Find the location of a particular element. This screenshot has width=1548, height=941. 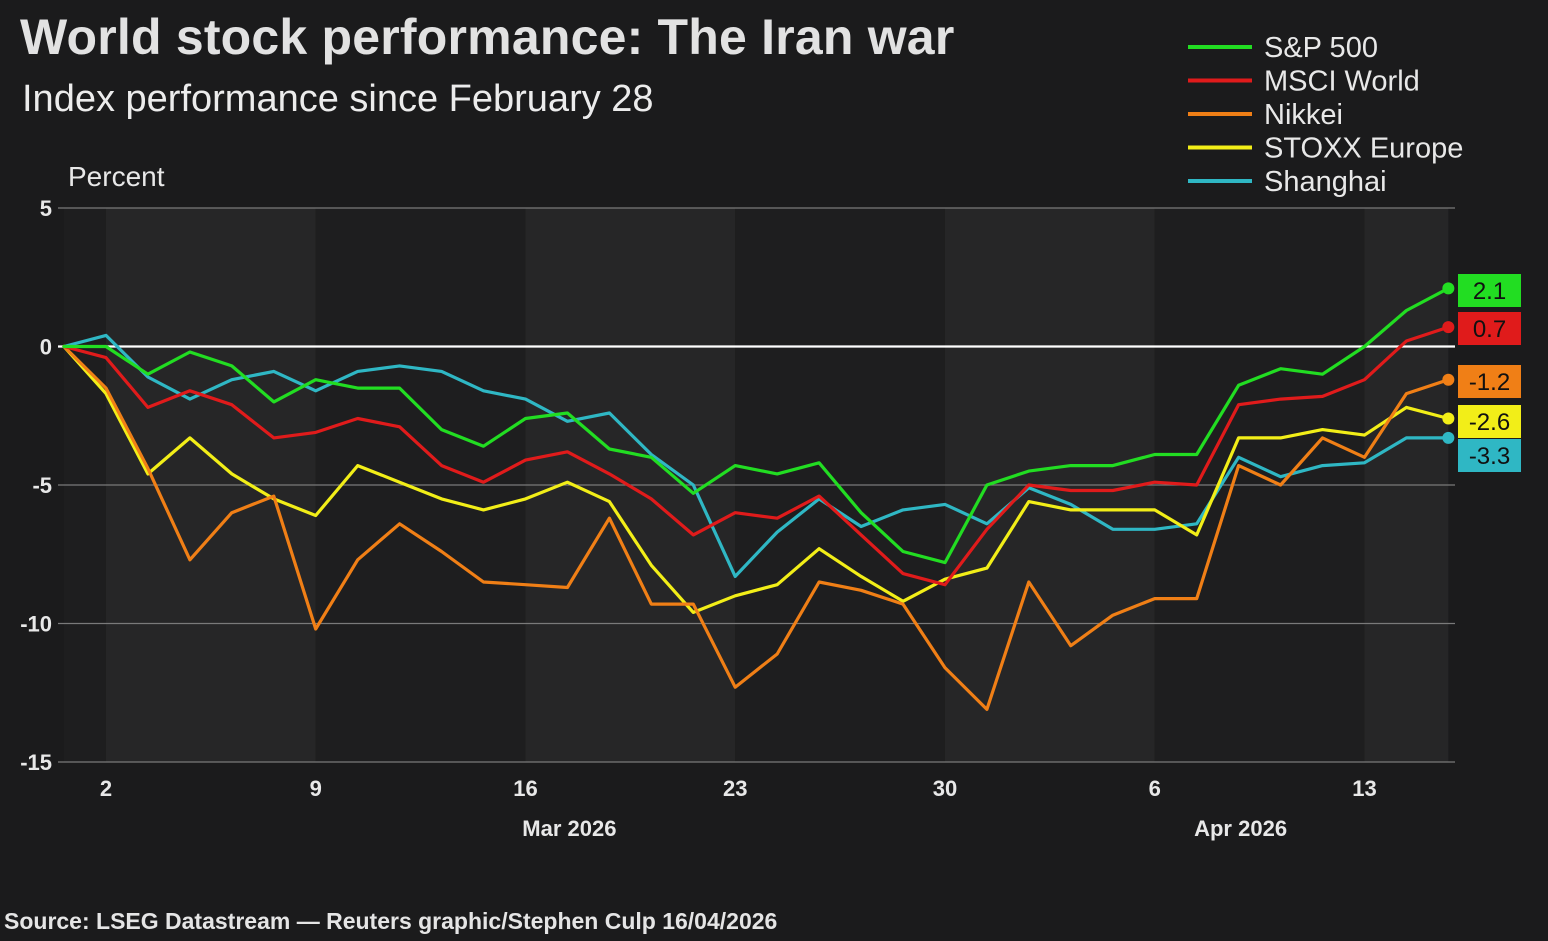

x-tick-label: 30 is located at coordinates (945, 788).